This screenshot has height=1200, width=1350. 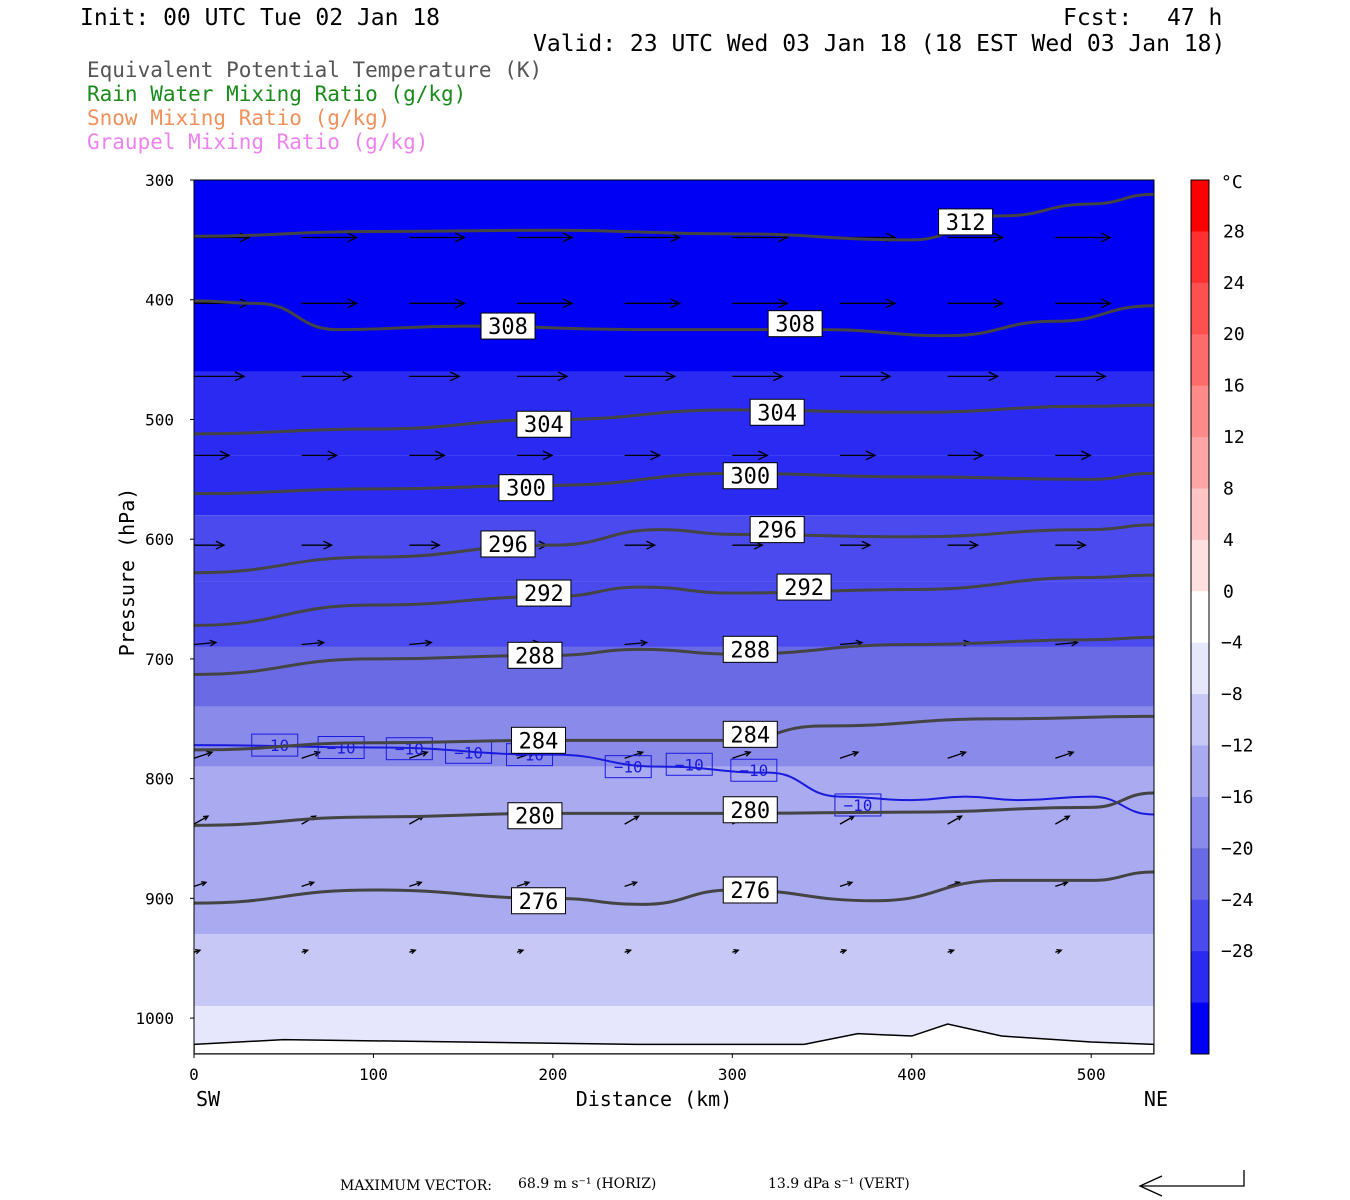 What do you see at coordinates (1234, 283) in the screenshot?
I see `colorbar-label: 24` at bounding box center [1234, 283].